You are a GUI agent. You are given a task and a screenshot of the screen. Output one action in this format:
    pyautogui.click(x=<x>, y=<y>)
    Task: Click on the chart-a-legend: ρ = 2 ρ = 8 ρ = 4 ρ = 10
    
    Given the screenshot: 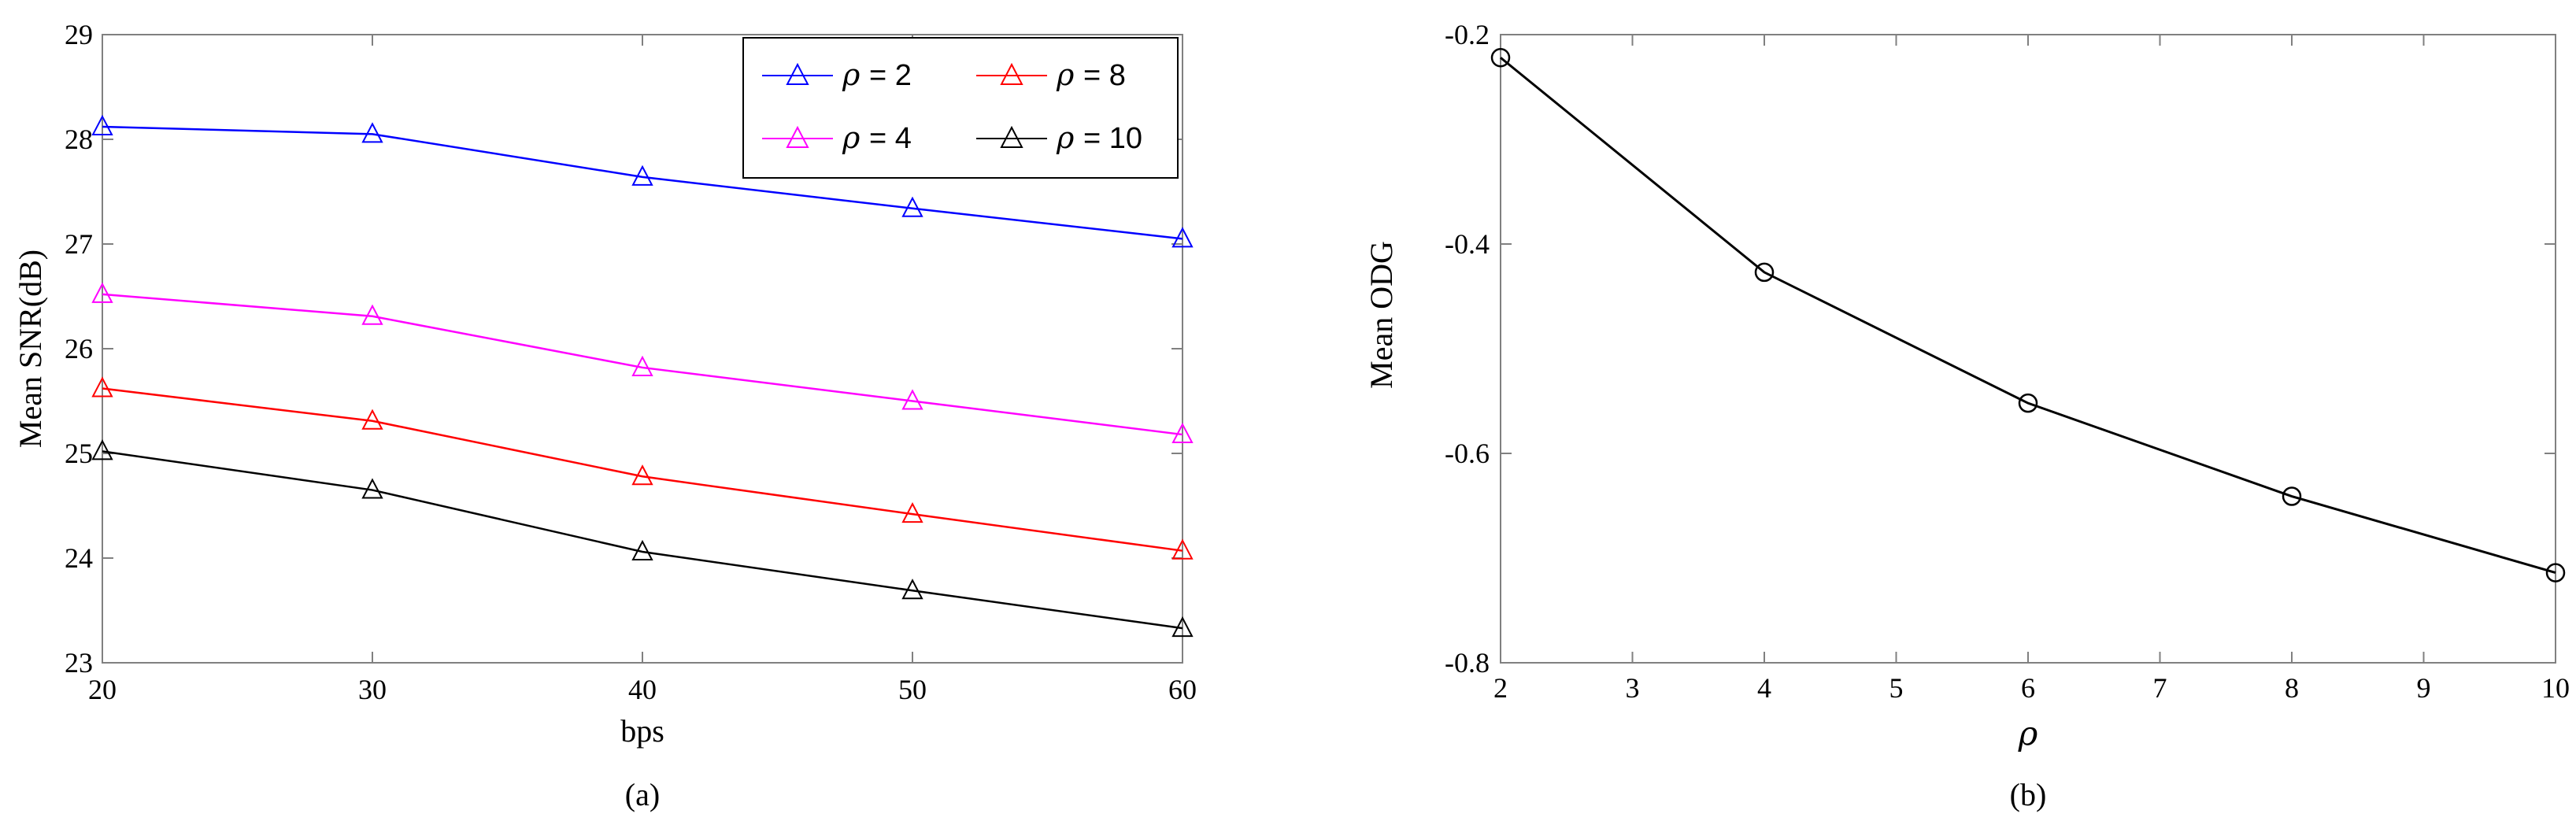 What is the action you would take?
    pyautogui.click(x=960, y=108)
    